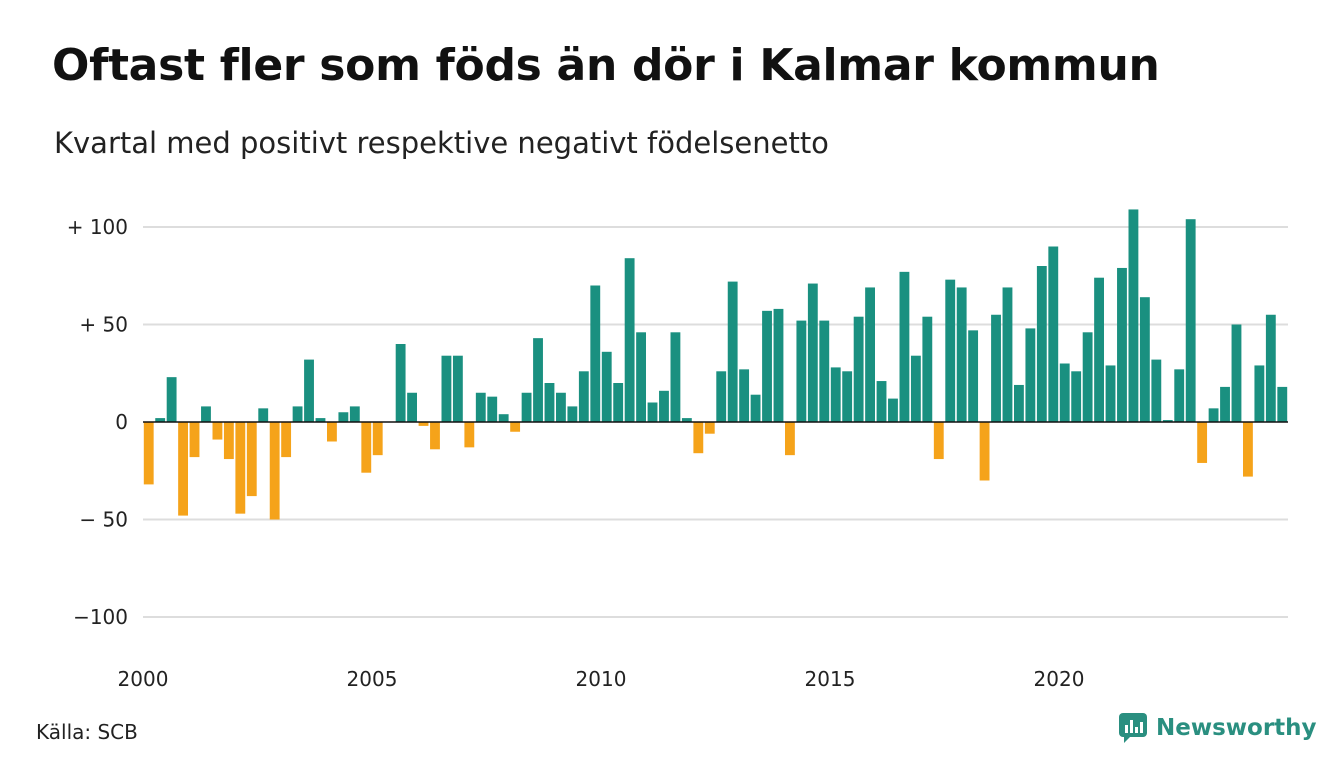 The height and width of the screenshot is (780, 1340). What do you see at coordinates (100, 617) in the screenshot?
I see `y-tick-label: −100` at bounding box center [100, 617].